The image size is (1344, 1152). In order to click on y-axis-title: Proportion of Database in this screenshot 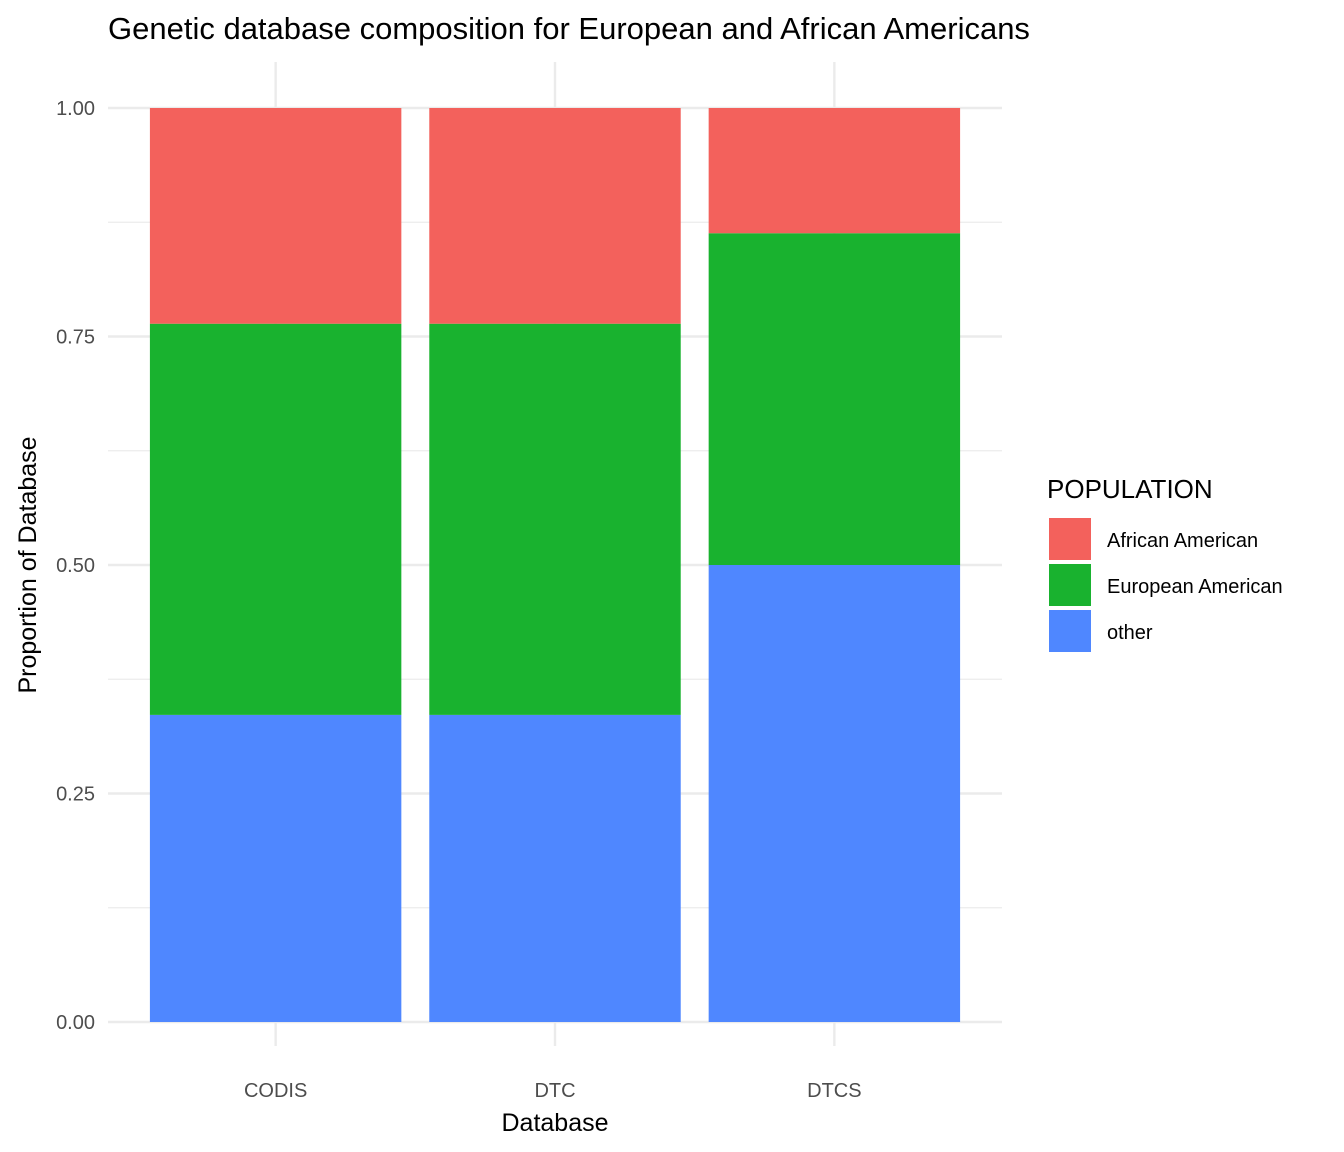, I will do `click(28, 564)`.